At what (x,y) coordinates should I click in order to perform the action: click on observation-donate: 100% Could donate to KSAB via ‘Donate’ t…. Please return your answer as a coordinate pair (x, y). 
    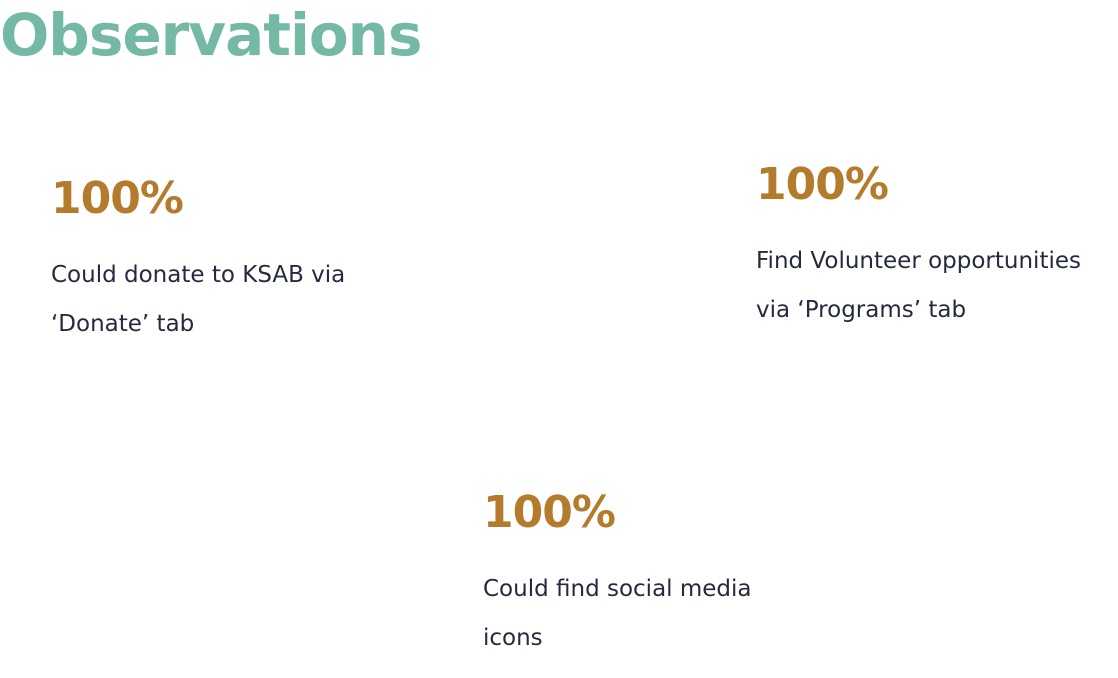
    Looking at the image, I should click on (198, 263).